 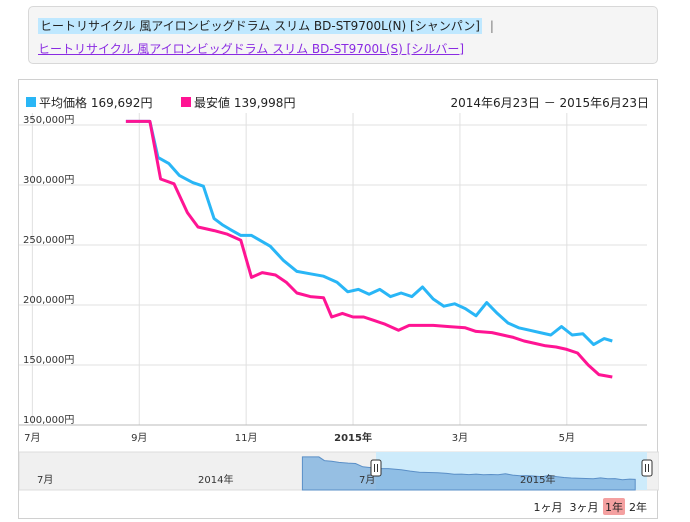 I want to click on range-button-3ヶ月: 3ヶ月, so click(x=584, y=507).